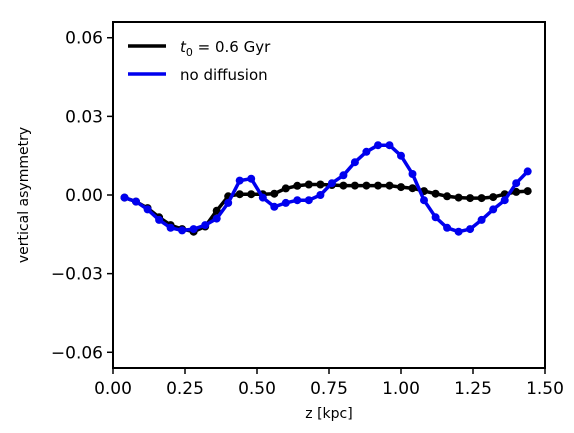  Describe the element at coordinates (77, 275) in the screenshot. I see `y-tick-label: −0.03` at that location.